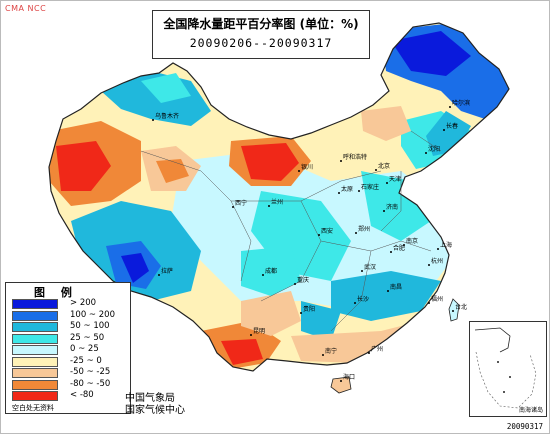 The image size is (550, 435). I want to click on legend-no-data: 空白处无资料, so click(33, 408).